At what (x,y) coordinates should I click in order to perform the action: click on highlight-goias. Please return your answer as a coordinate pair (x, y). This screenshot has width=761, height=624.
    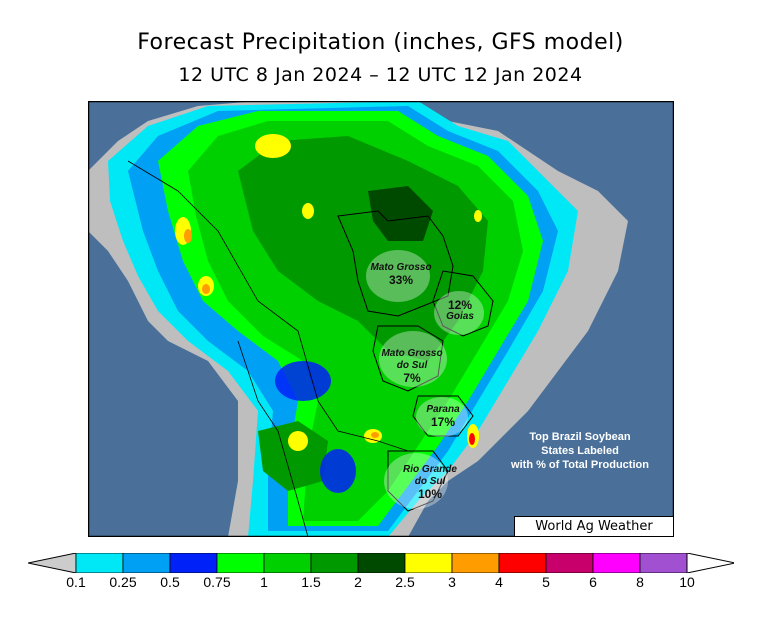
    Looking at the image, I should click on (459, 313).